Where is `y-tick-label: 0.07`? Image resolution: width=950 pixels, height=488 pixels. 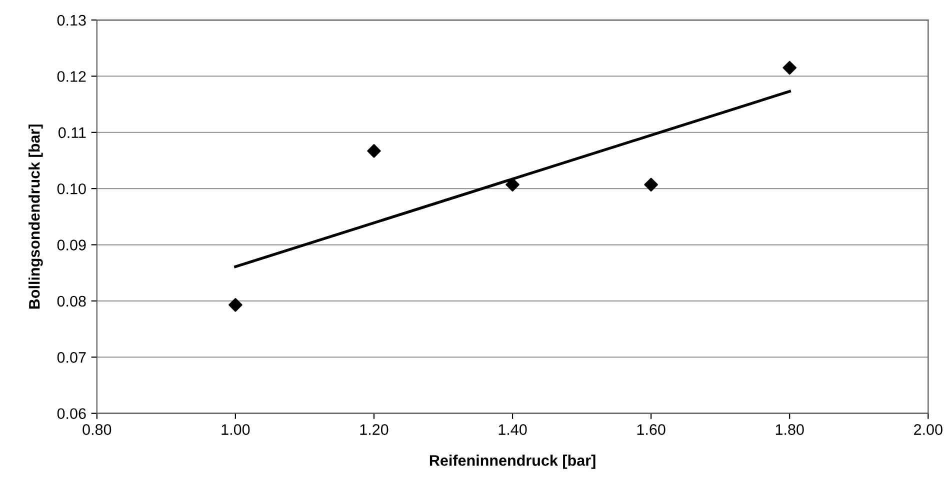 y-tick-label: 0.07 is located at coordinates (71, 357).